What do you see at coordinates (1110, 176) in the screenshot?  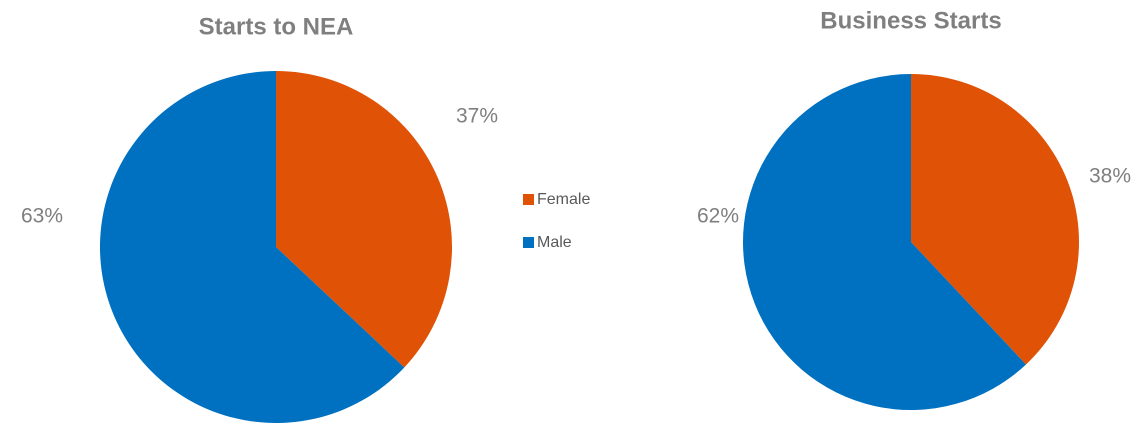 I see `data-label: 38%` at bounding box center [1110, 176].